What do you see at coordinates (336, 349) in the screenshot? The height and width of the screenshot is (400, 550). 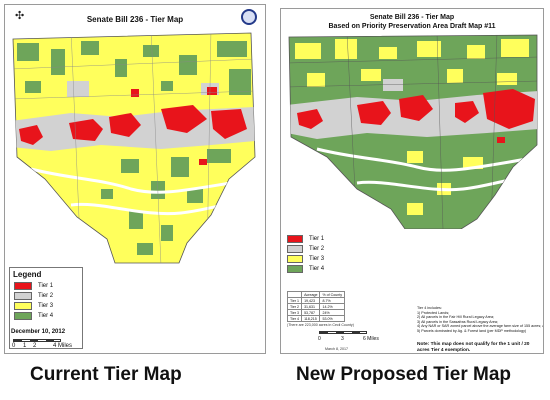 I see `map-date: March 8, 2017` at bounding box center [336, 349].